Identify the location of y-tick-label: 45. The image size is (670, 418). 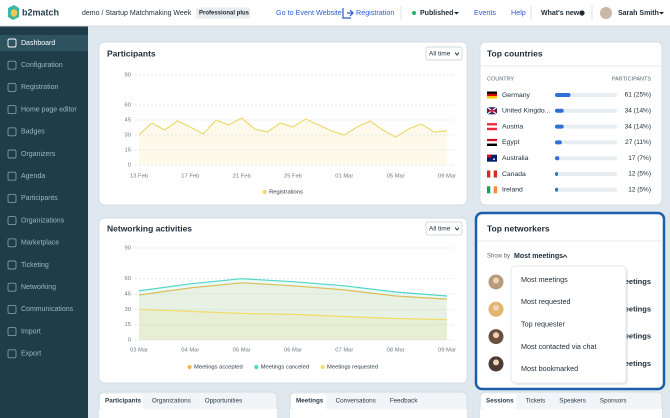
(128, 121).